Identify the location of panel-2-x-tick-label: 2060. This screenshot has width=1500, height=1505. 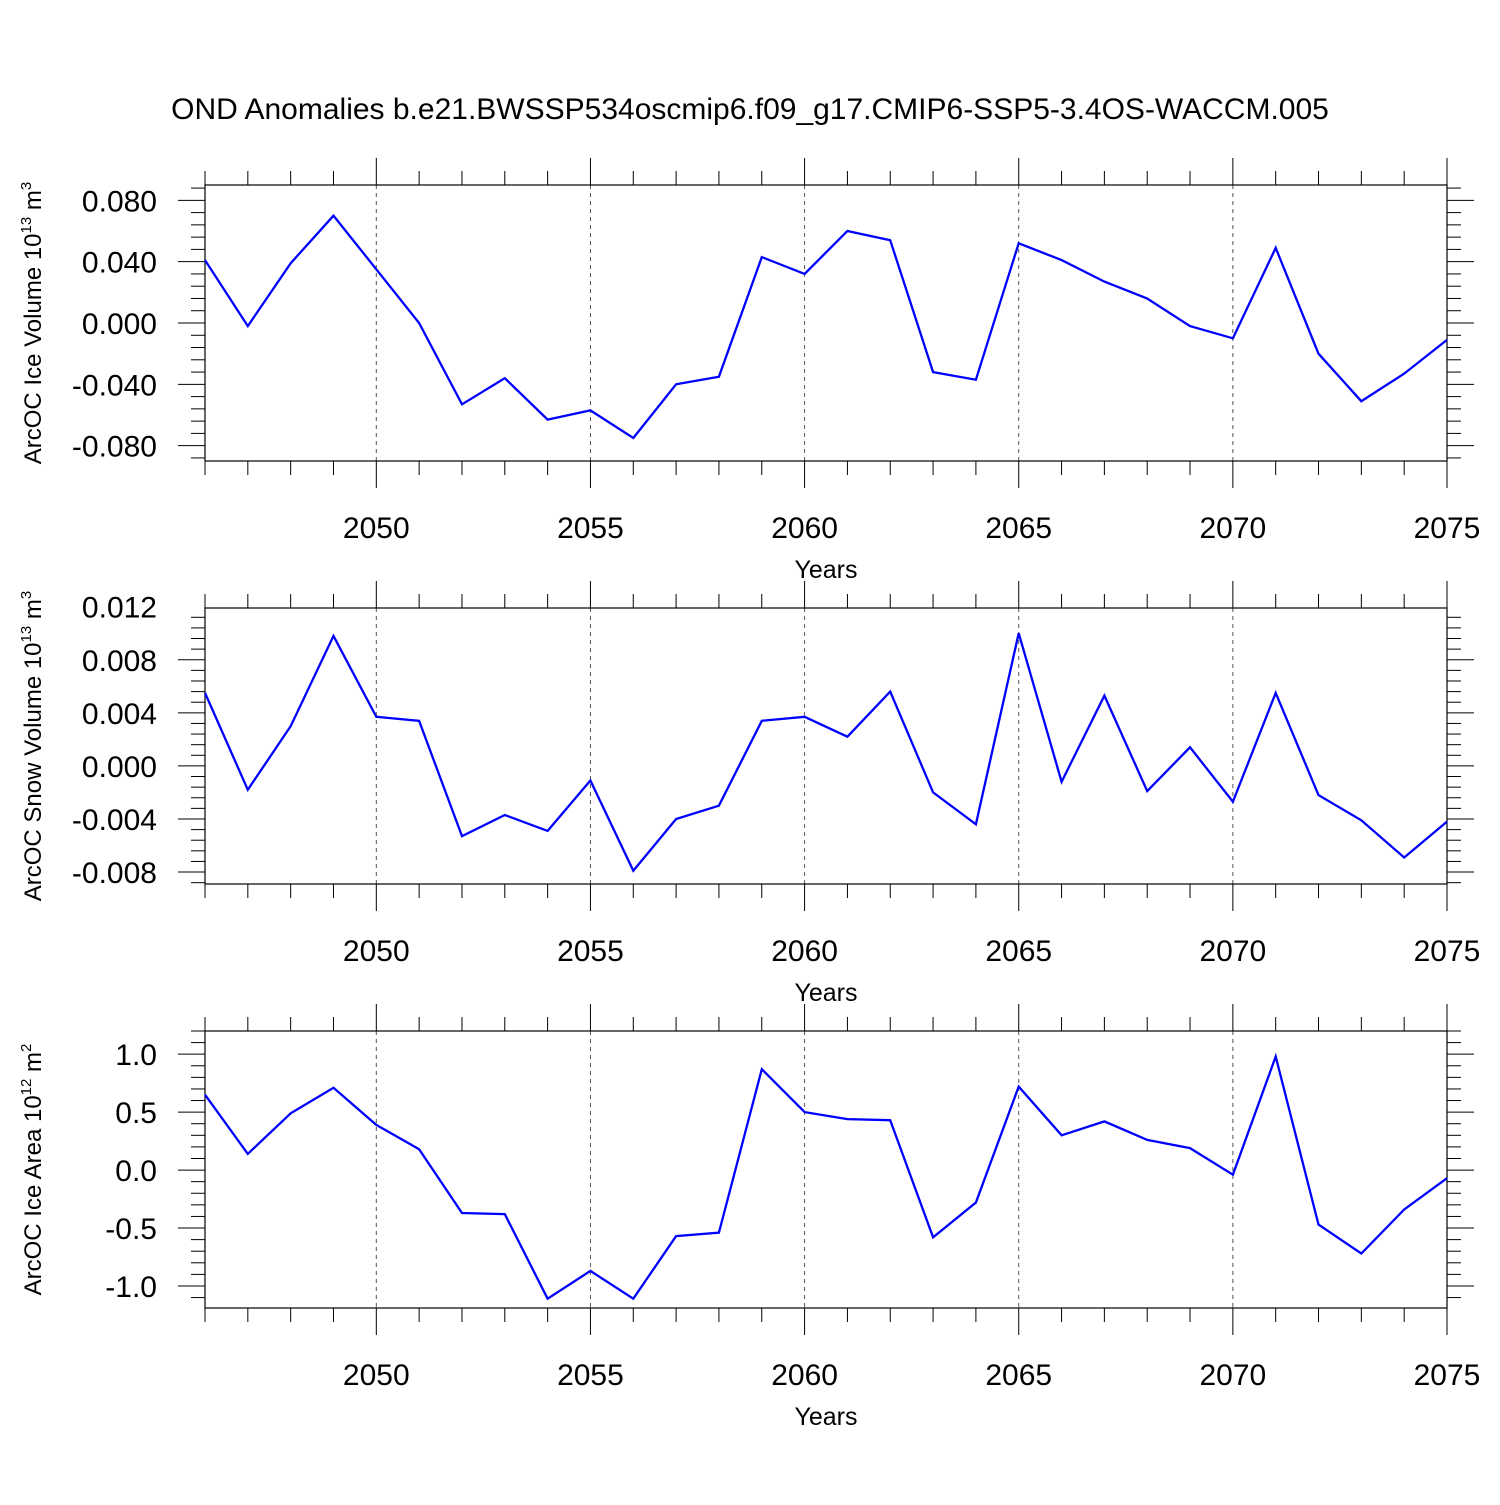
(804, 951).